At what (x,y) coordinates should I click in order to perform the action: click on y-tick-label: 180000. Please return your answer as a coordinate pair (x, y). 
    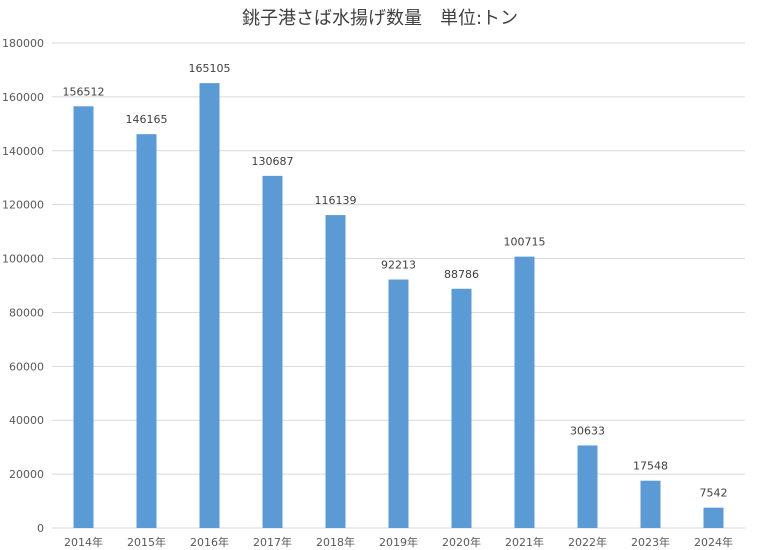
    Looking at the image, I should click on (23, 43).